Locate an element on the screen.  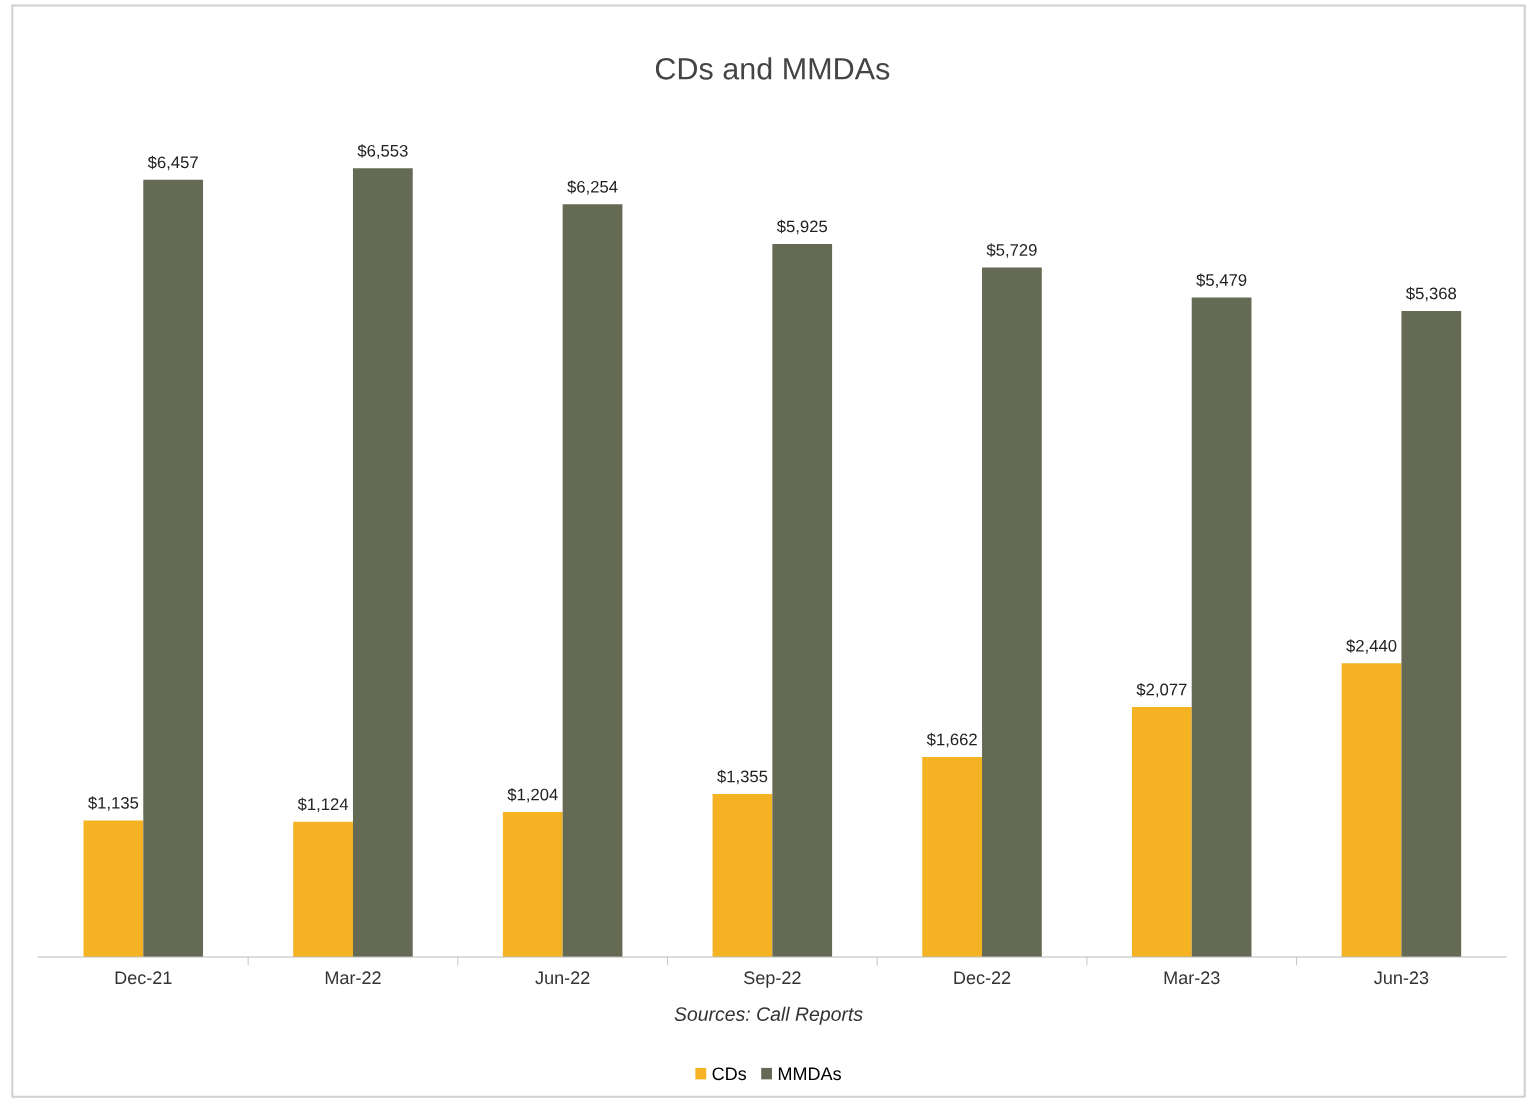
data-label: $1,204 is located at coordinates (532, 795).